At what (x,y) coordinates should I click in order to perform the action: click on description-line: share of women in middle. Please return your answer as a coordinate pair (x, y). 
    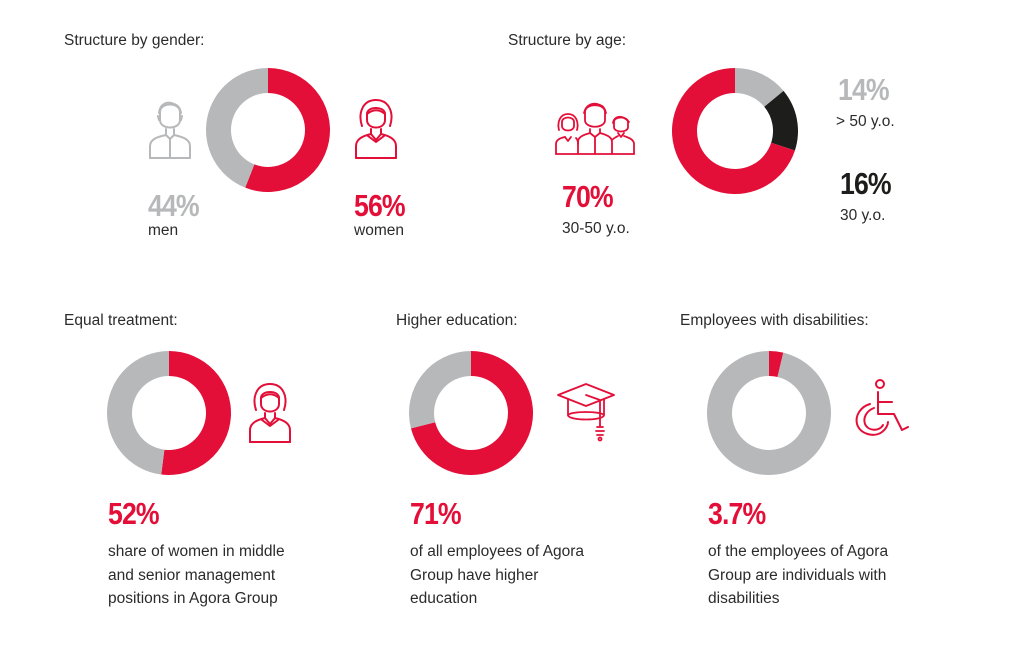
    Looking at the image, I should click on (196, 551).